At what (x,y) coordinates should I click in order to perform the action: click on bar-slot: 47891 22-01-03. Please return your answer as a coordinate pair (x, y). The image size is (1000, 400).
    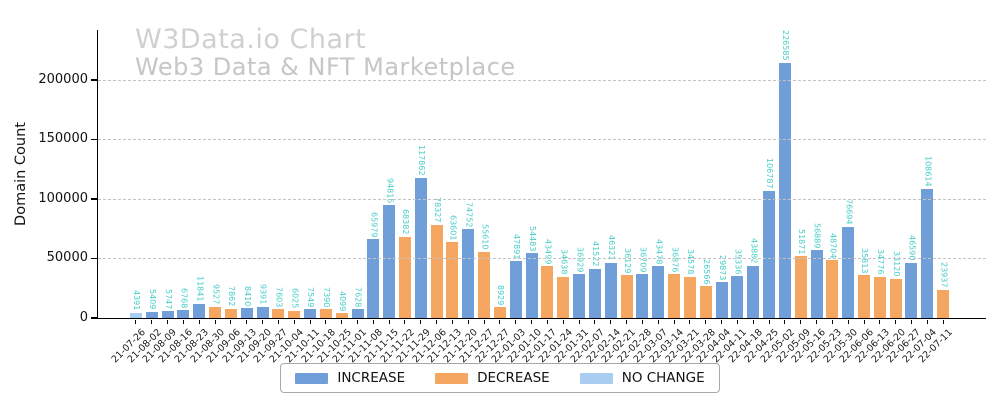
    Looking at the image, I should click on (508, 198).